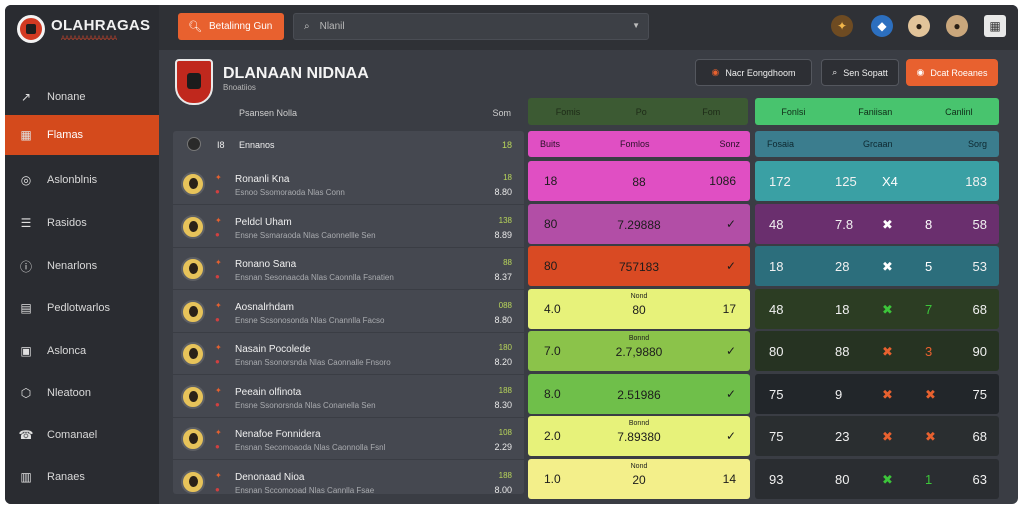  What do you see at coordinates (471, 26) in the screenshot?
I see `search-input: ⌕ Nlanil ▼` at bounding box center [471, 26].